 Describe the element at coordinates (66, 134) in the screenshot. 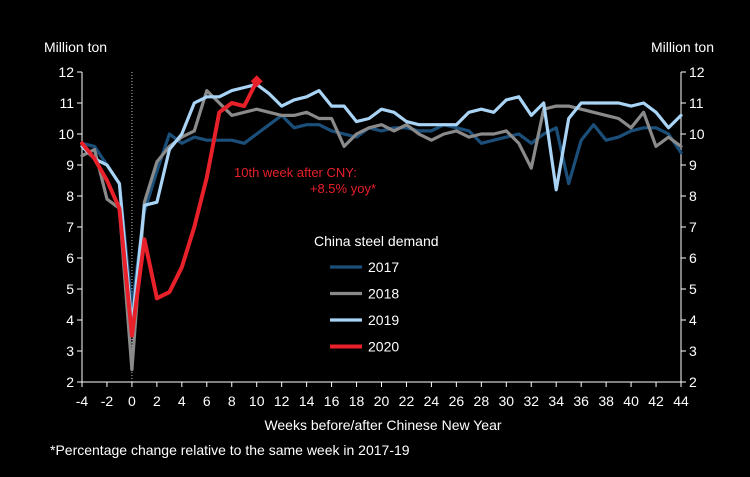

I see `y-tick-label-left: 10` at that location.